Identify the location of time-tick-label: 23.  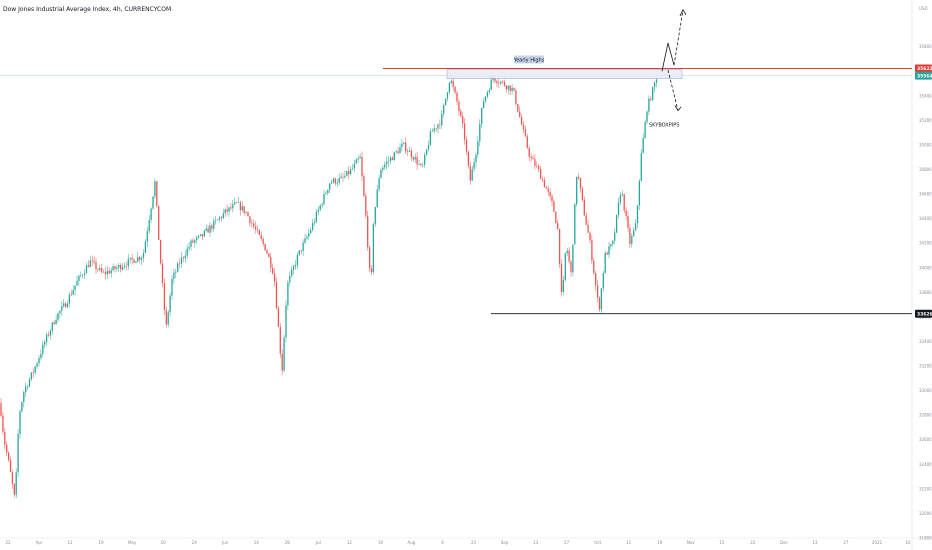
(474, 542).